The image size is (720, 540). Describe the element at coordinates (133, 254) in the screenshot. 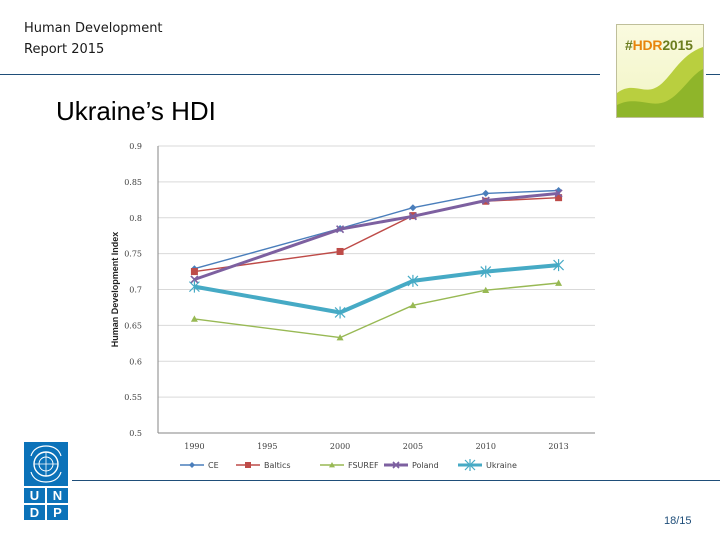

I see `y-tick-label: 0.75` at that location.